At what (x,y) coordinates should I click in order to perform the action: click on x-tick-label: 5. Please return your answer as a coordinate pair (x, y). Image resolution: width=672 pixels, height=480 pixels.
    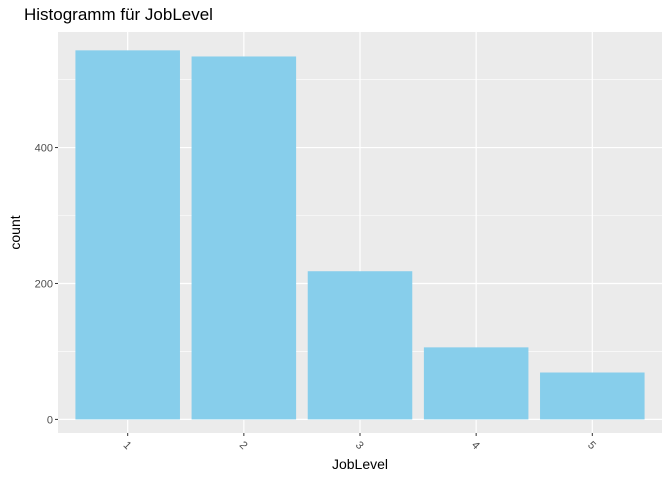
    Looking at the image, I should click on (591, 445).